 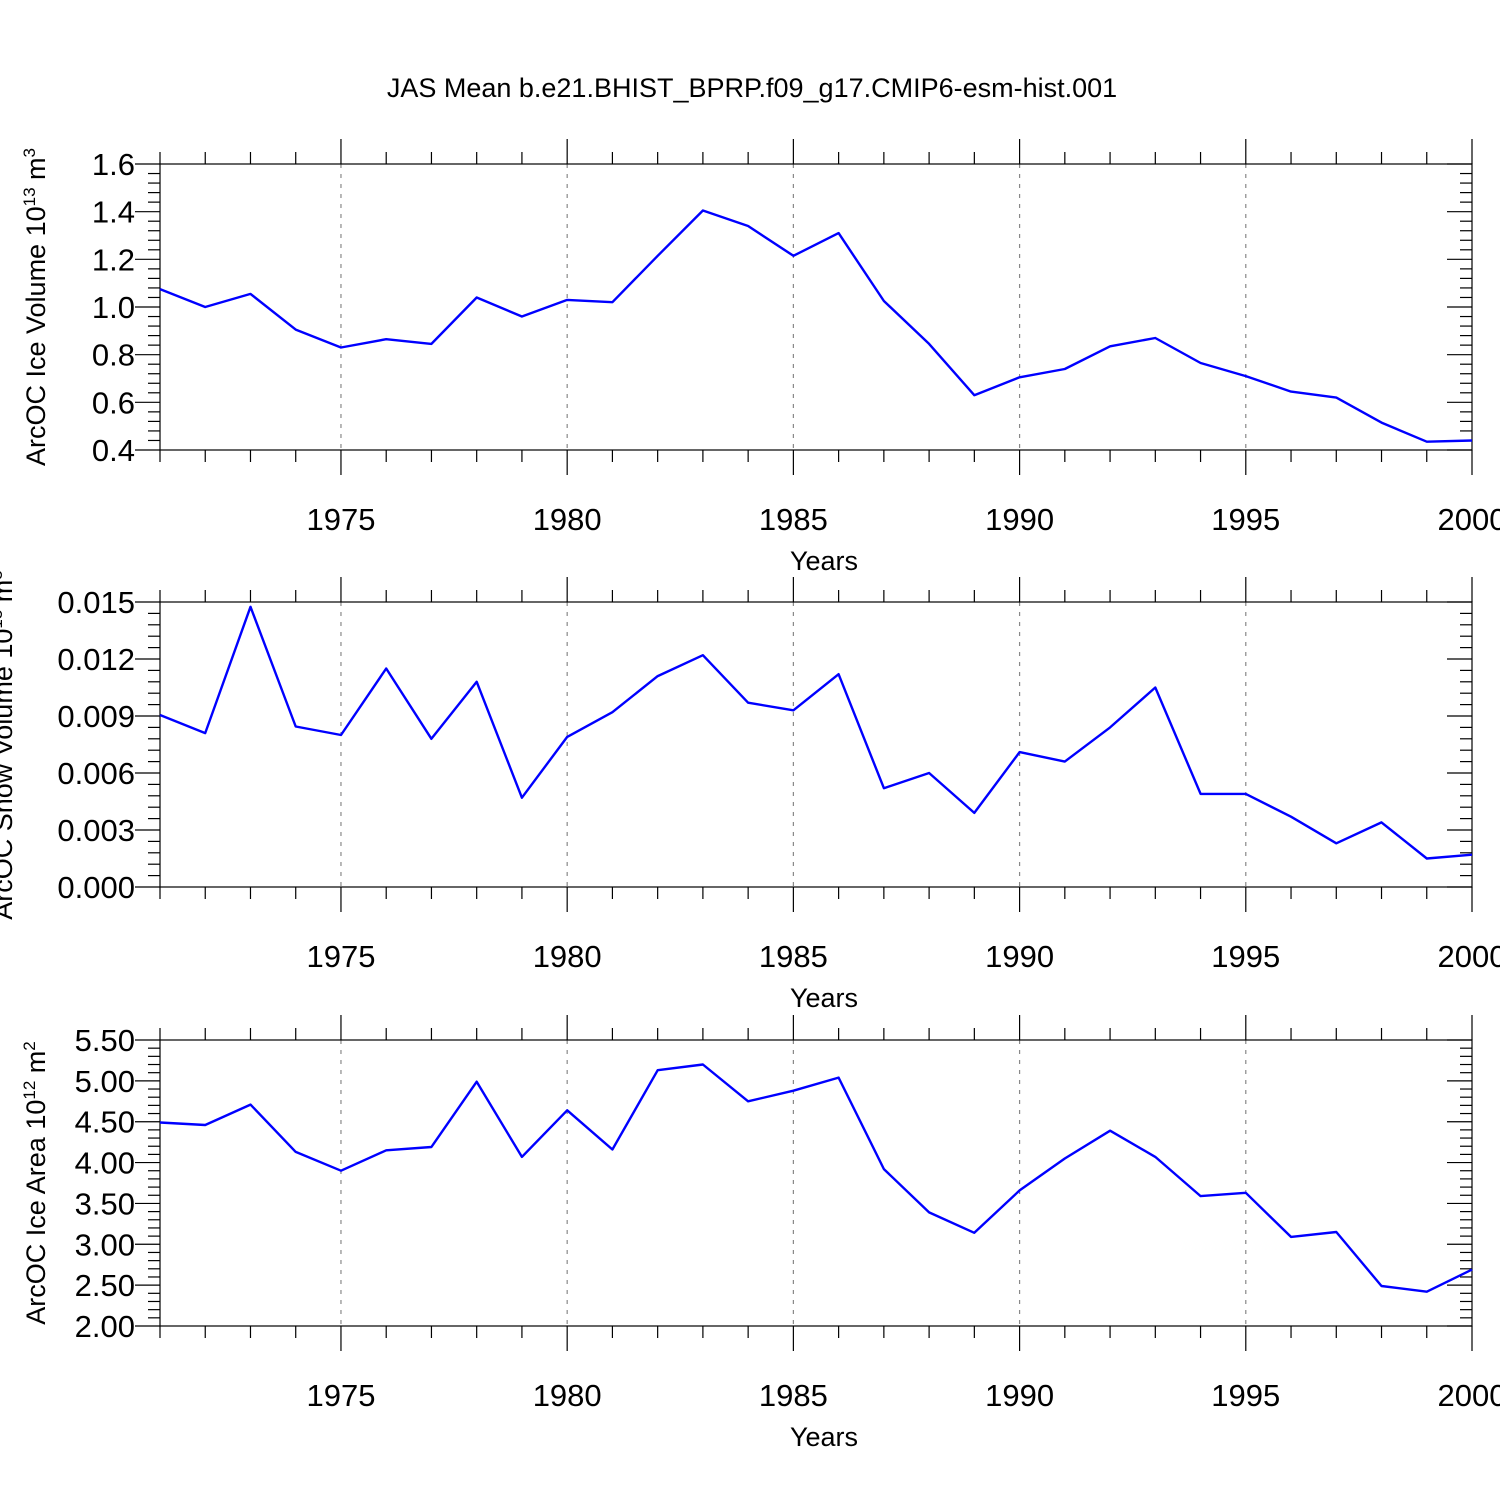 What do you see at coordinates (96, 659) in the screenshot?
I see `y-tick-label: 0.012` at bounding box center [96, 659].